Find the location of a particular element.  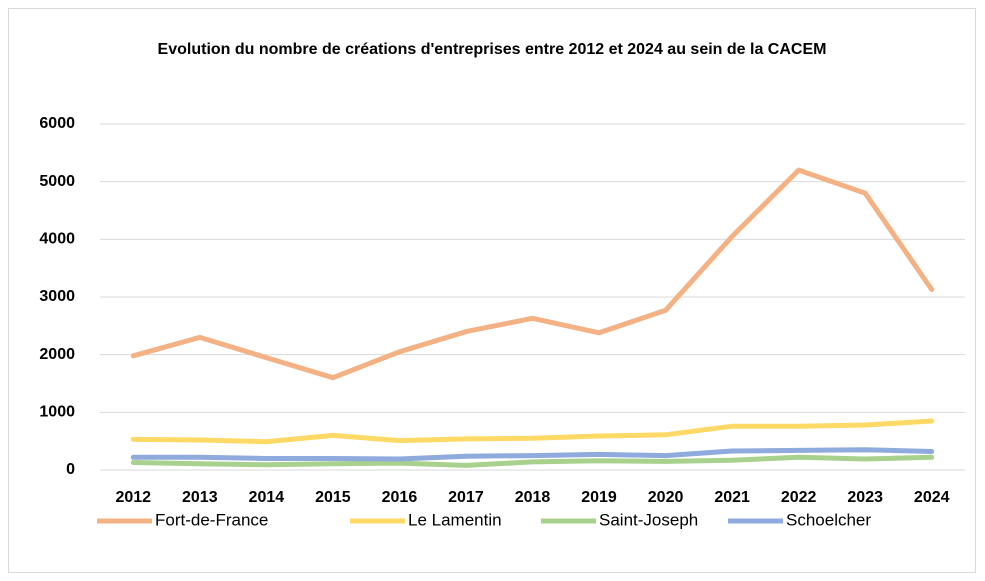

x-tick-label: 2021 is located at coordinates (732, 497).